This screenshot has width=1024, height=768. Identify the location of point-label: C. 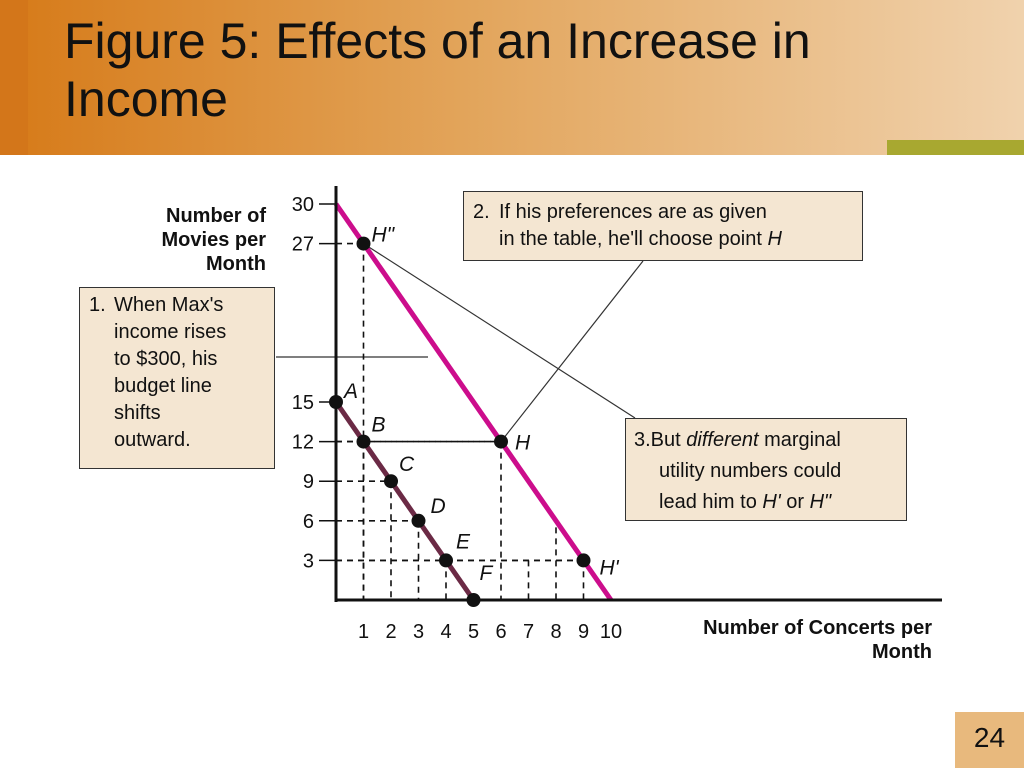
(407, 464).